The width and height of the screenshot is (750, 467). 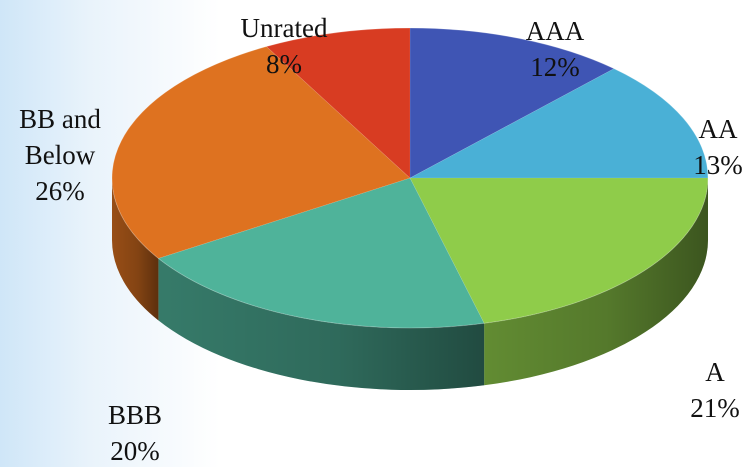 What do you see at coordinates (718, 129) in the screenshot?
I see `data-label-line: AA` at bounding box center [718, 129].